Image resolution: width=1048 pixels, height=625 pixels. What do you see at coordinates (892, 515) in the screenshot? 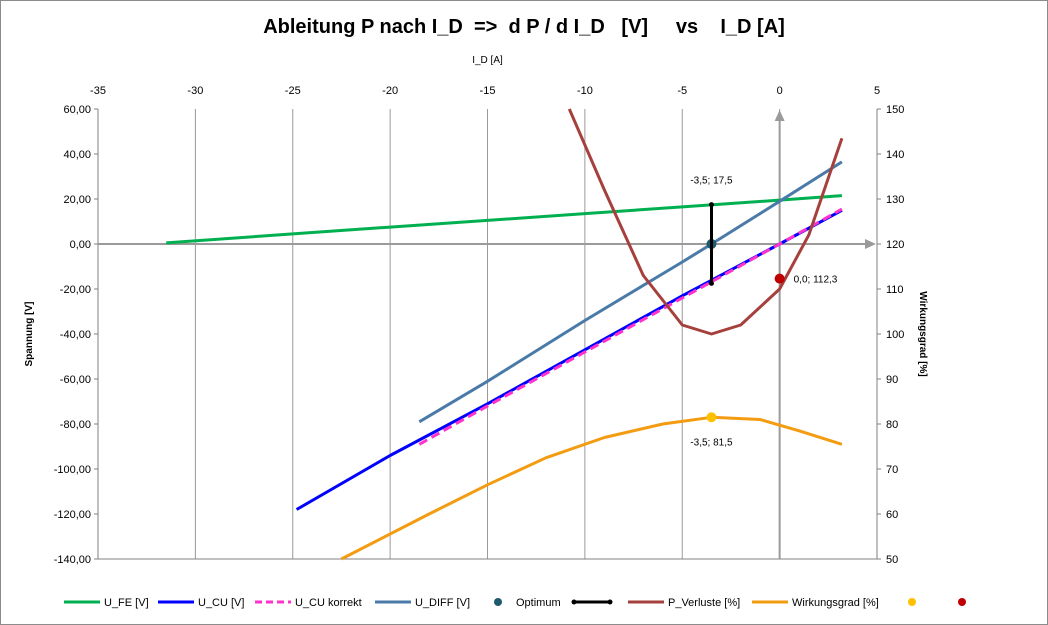
I see `y-right-tick-label: 60` at bounding box center [892, 515].